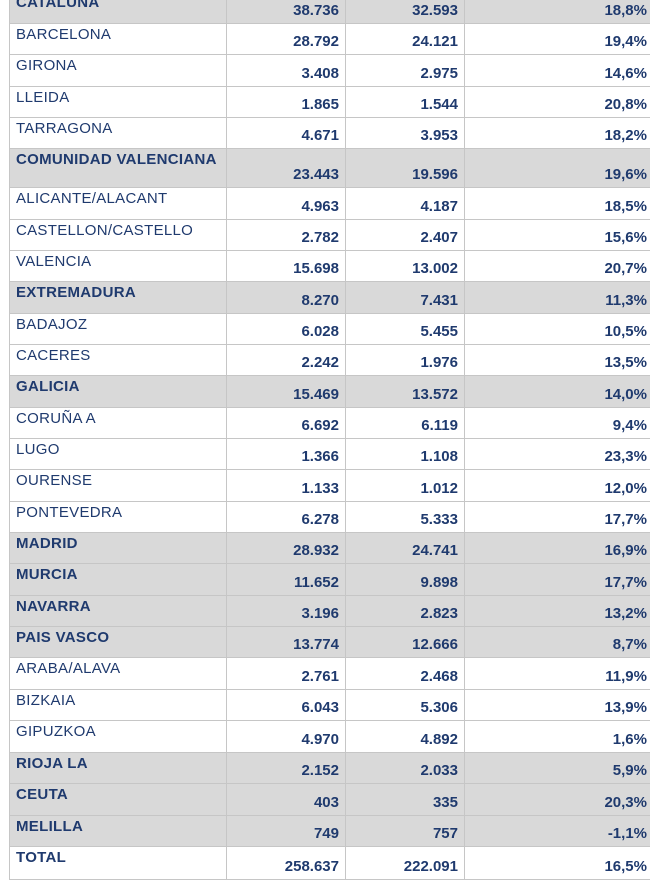  What do you see at coordinates (286, 548) in the screenshot?
I see `row-value-a: 28.932` at bounding box center [286, 548].